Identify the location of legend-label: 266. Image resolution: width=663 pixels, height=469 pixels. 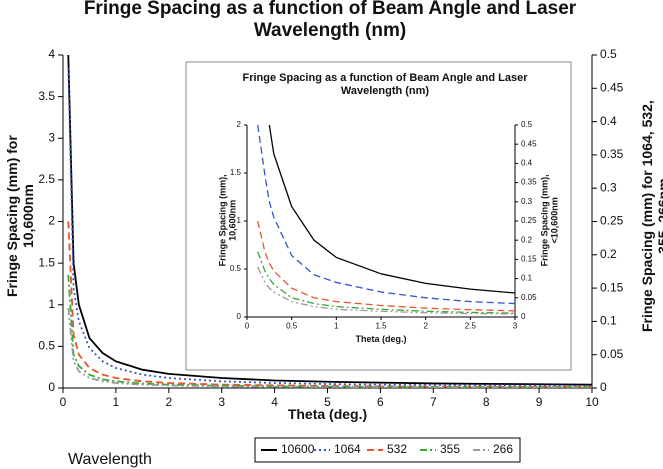
(503, 449).